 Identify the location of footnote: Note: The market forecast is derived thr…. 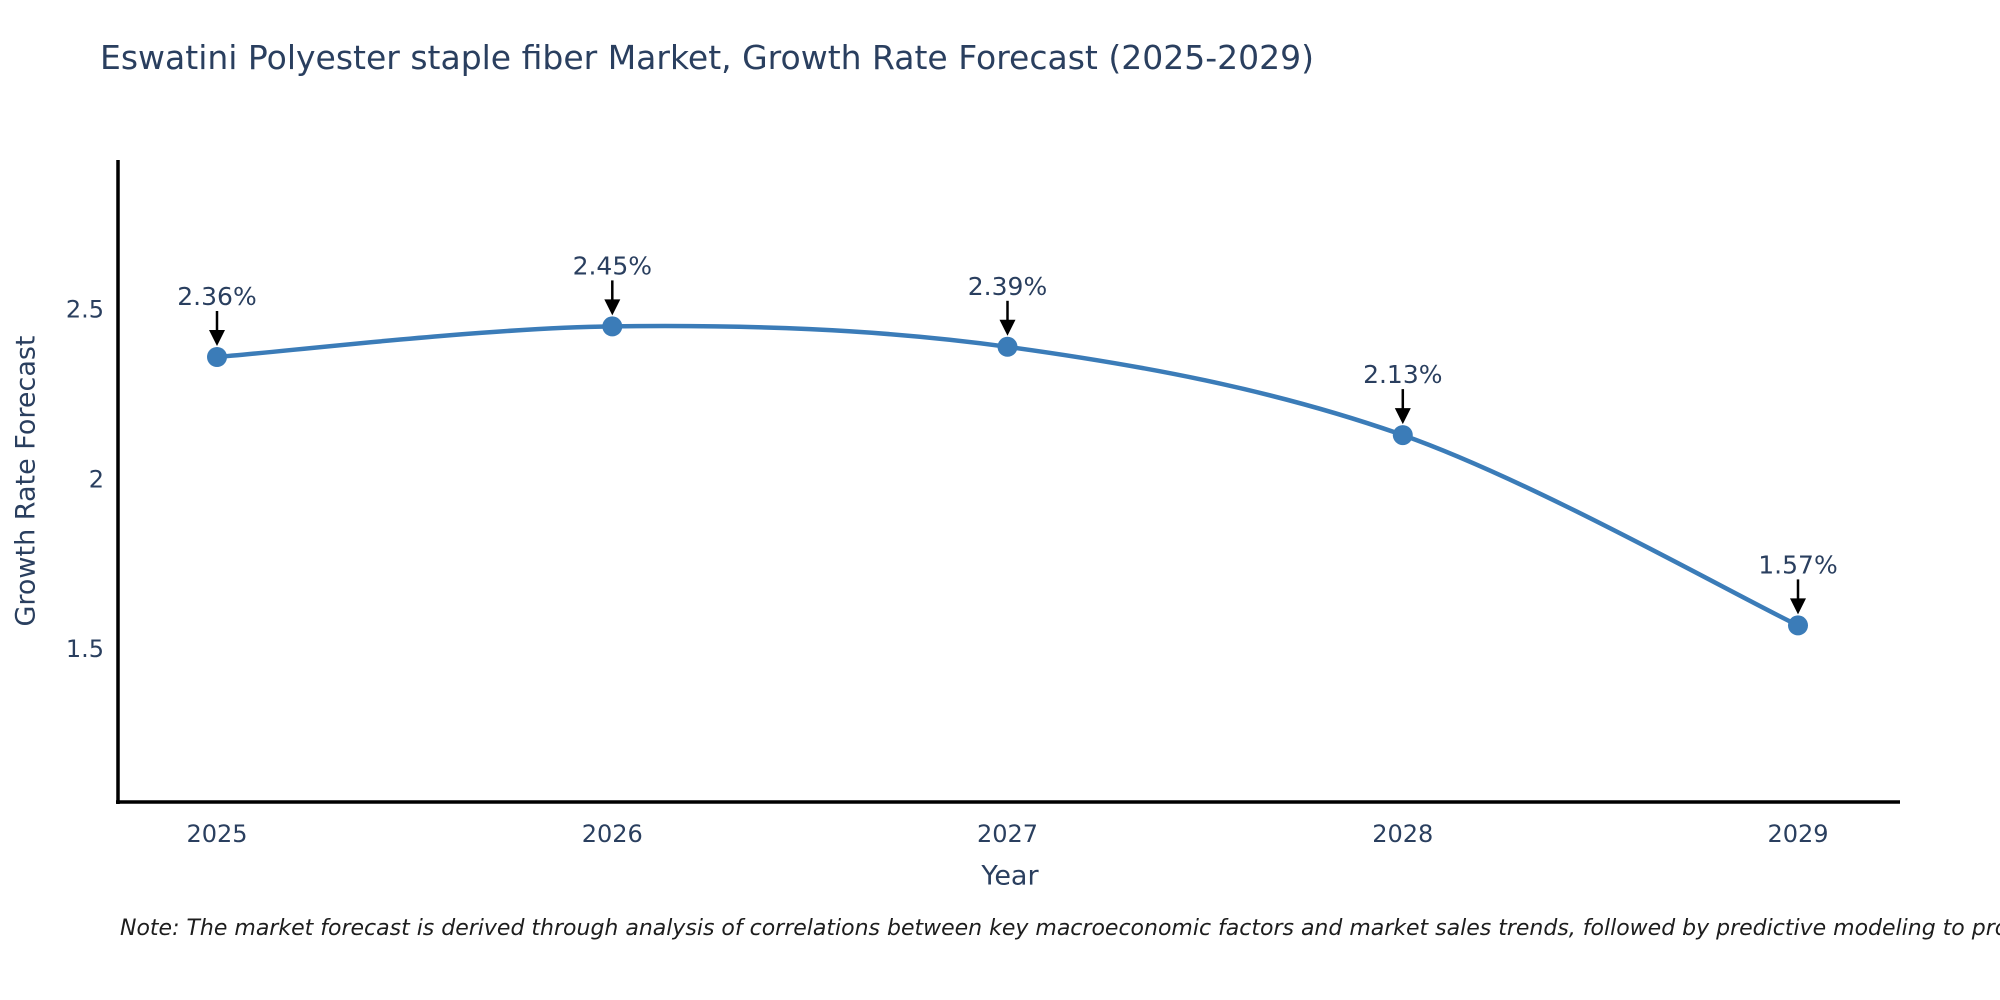
(1060, 928).